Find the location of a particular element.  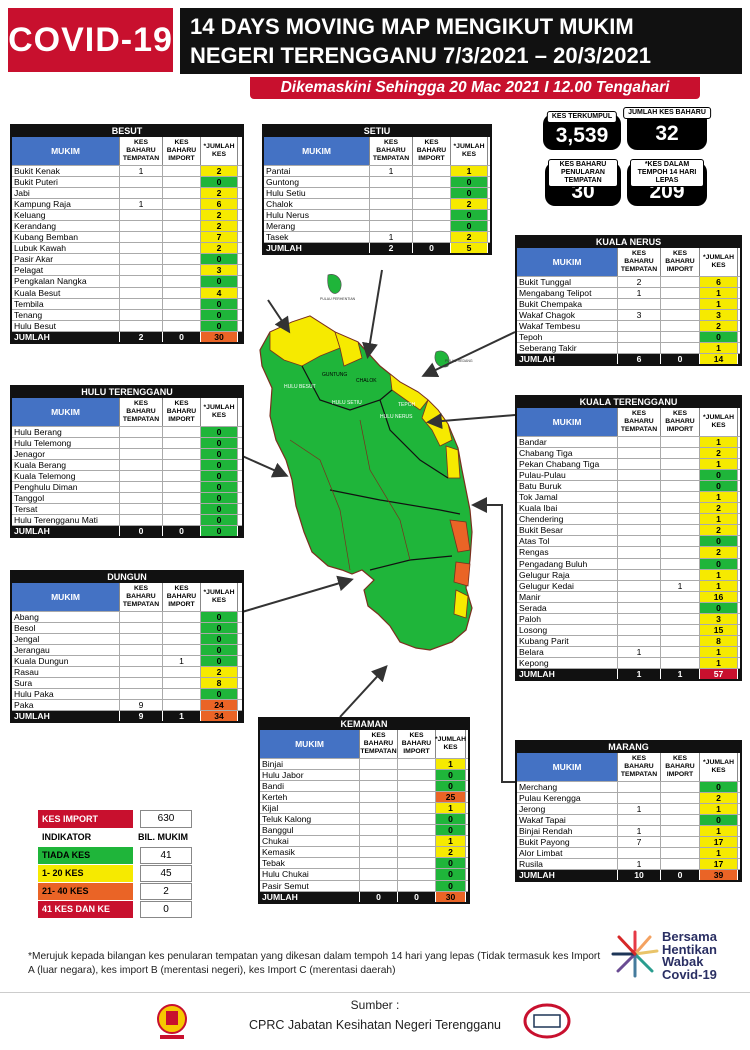

mukim-name: Alor Limbat is located at coordinates (567, 853).